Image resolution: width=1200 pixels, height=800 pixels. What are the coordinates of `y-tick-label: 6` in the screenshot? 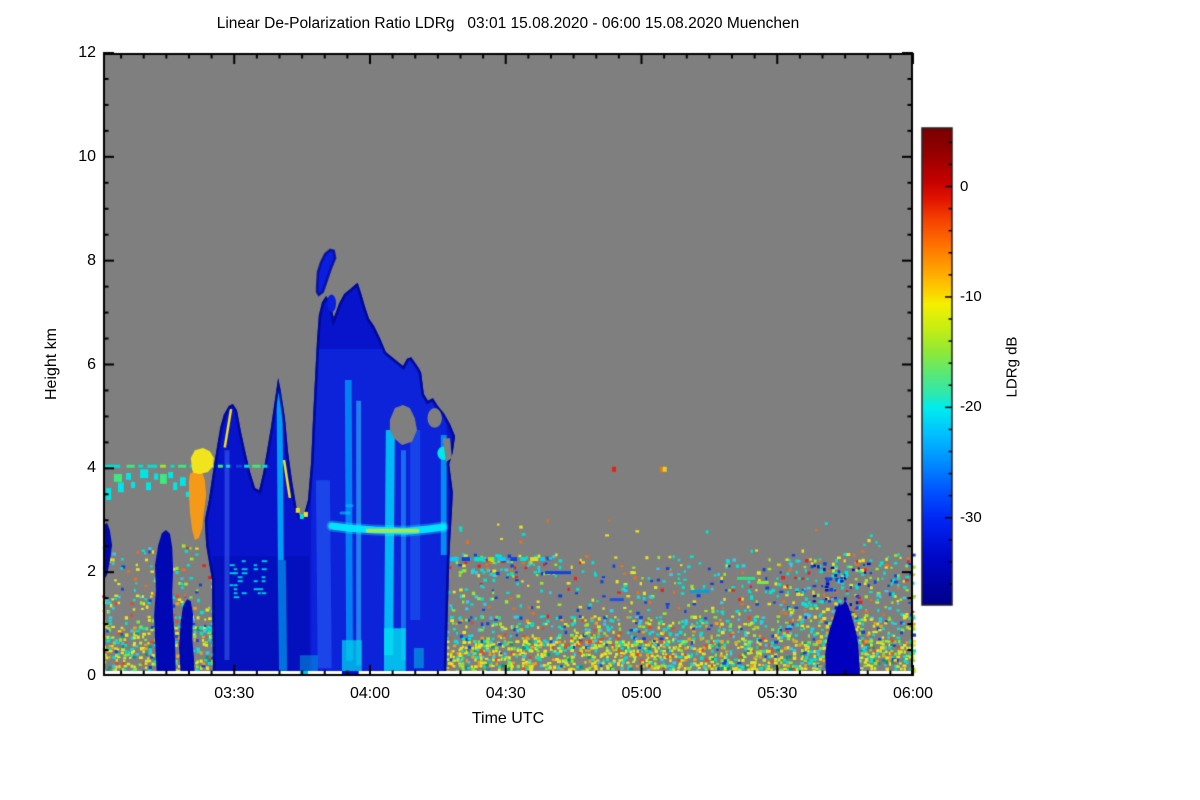 It's located at (91, 364).